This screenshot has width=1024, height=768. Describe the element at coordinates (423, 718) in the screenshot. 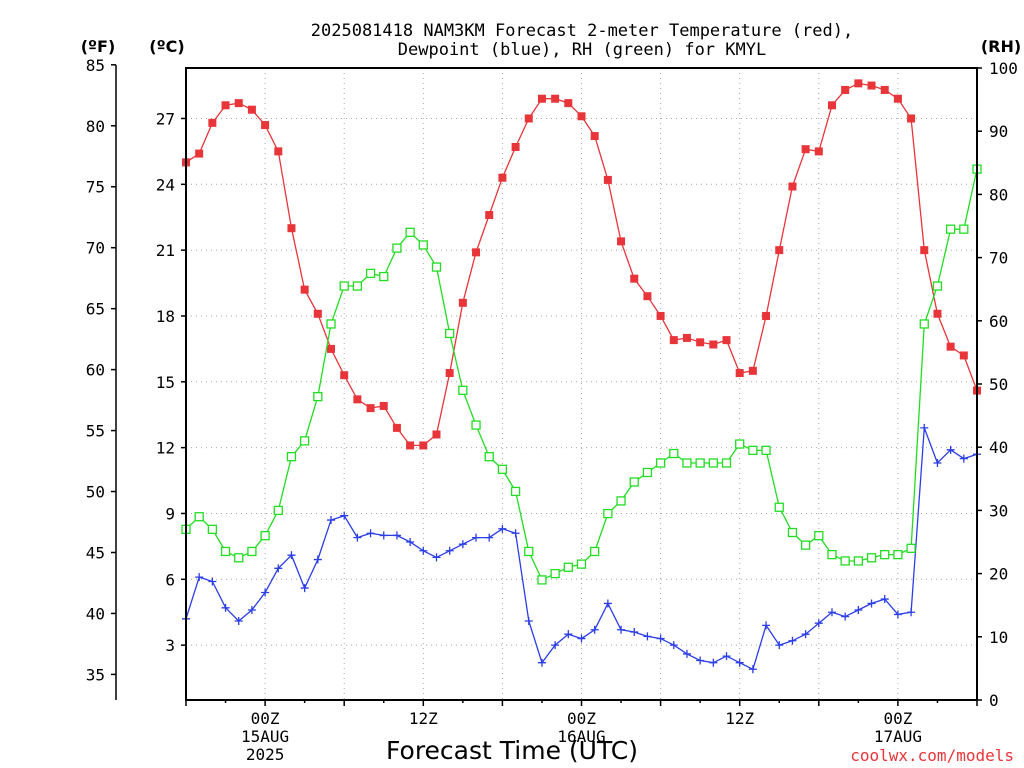

I see `x-tick-label: 12Z` at that location.